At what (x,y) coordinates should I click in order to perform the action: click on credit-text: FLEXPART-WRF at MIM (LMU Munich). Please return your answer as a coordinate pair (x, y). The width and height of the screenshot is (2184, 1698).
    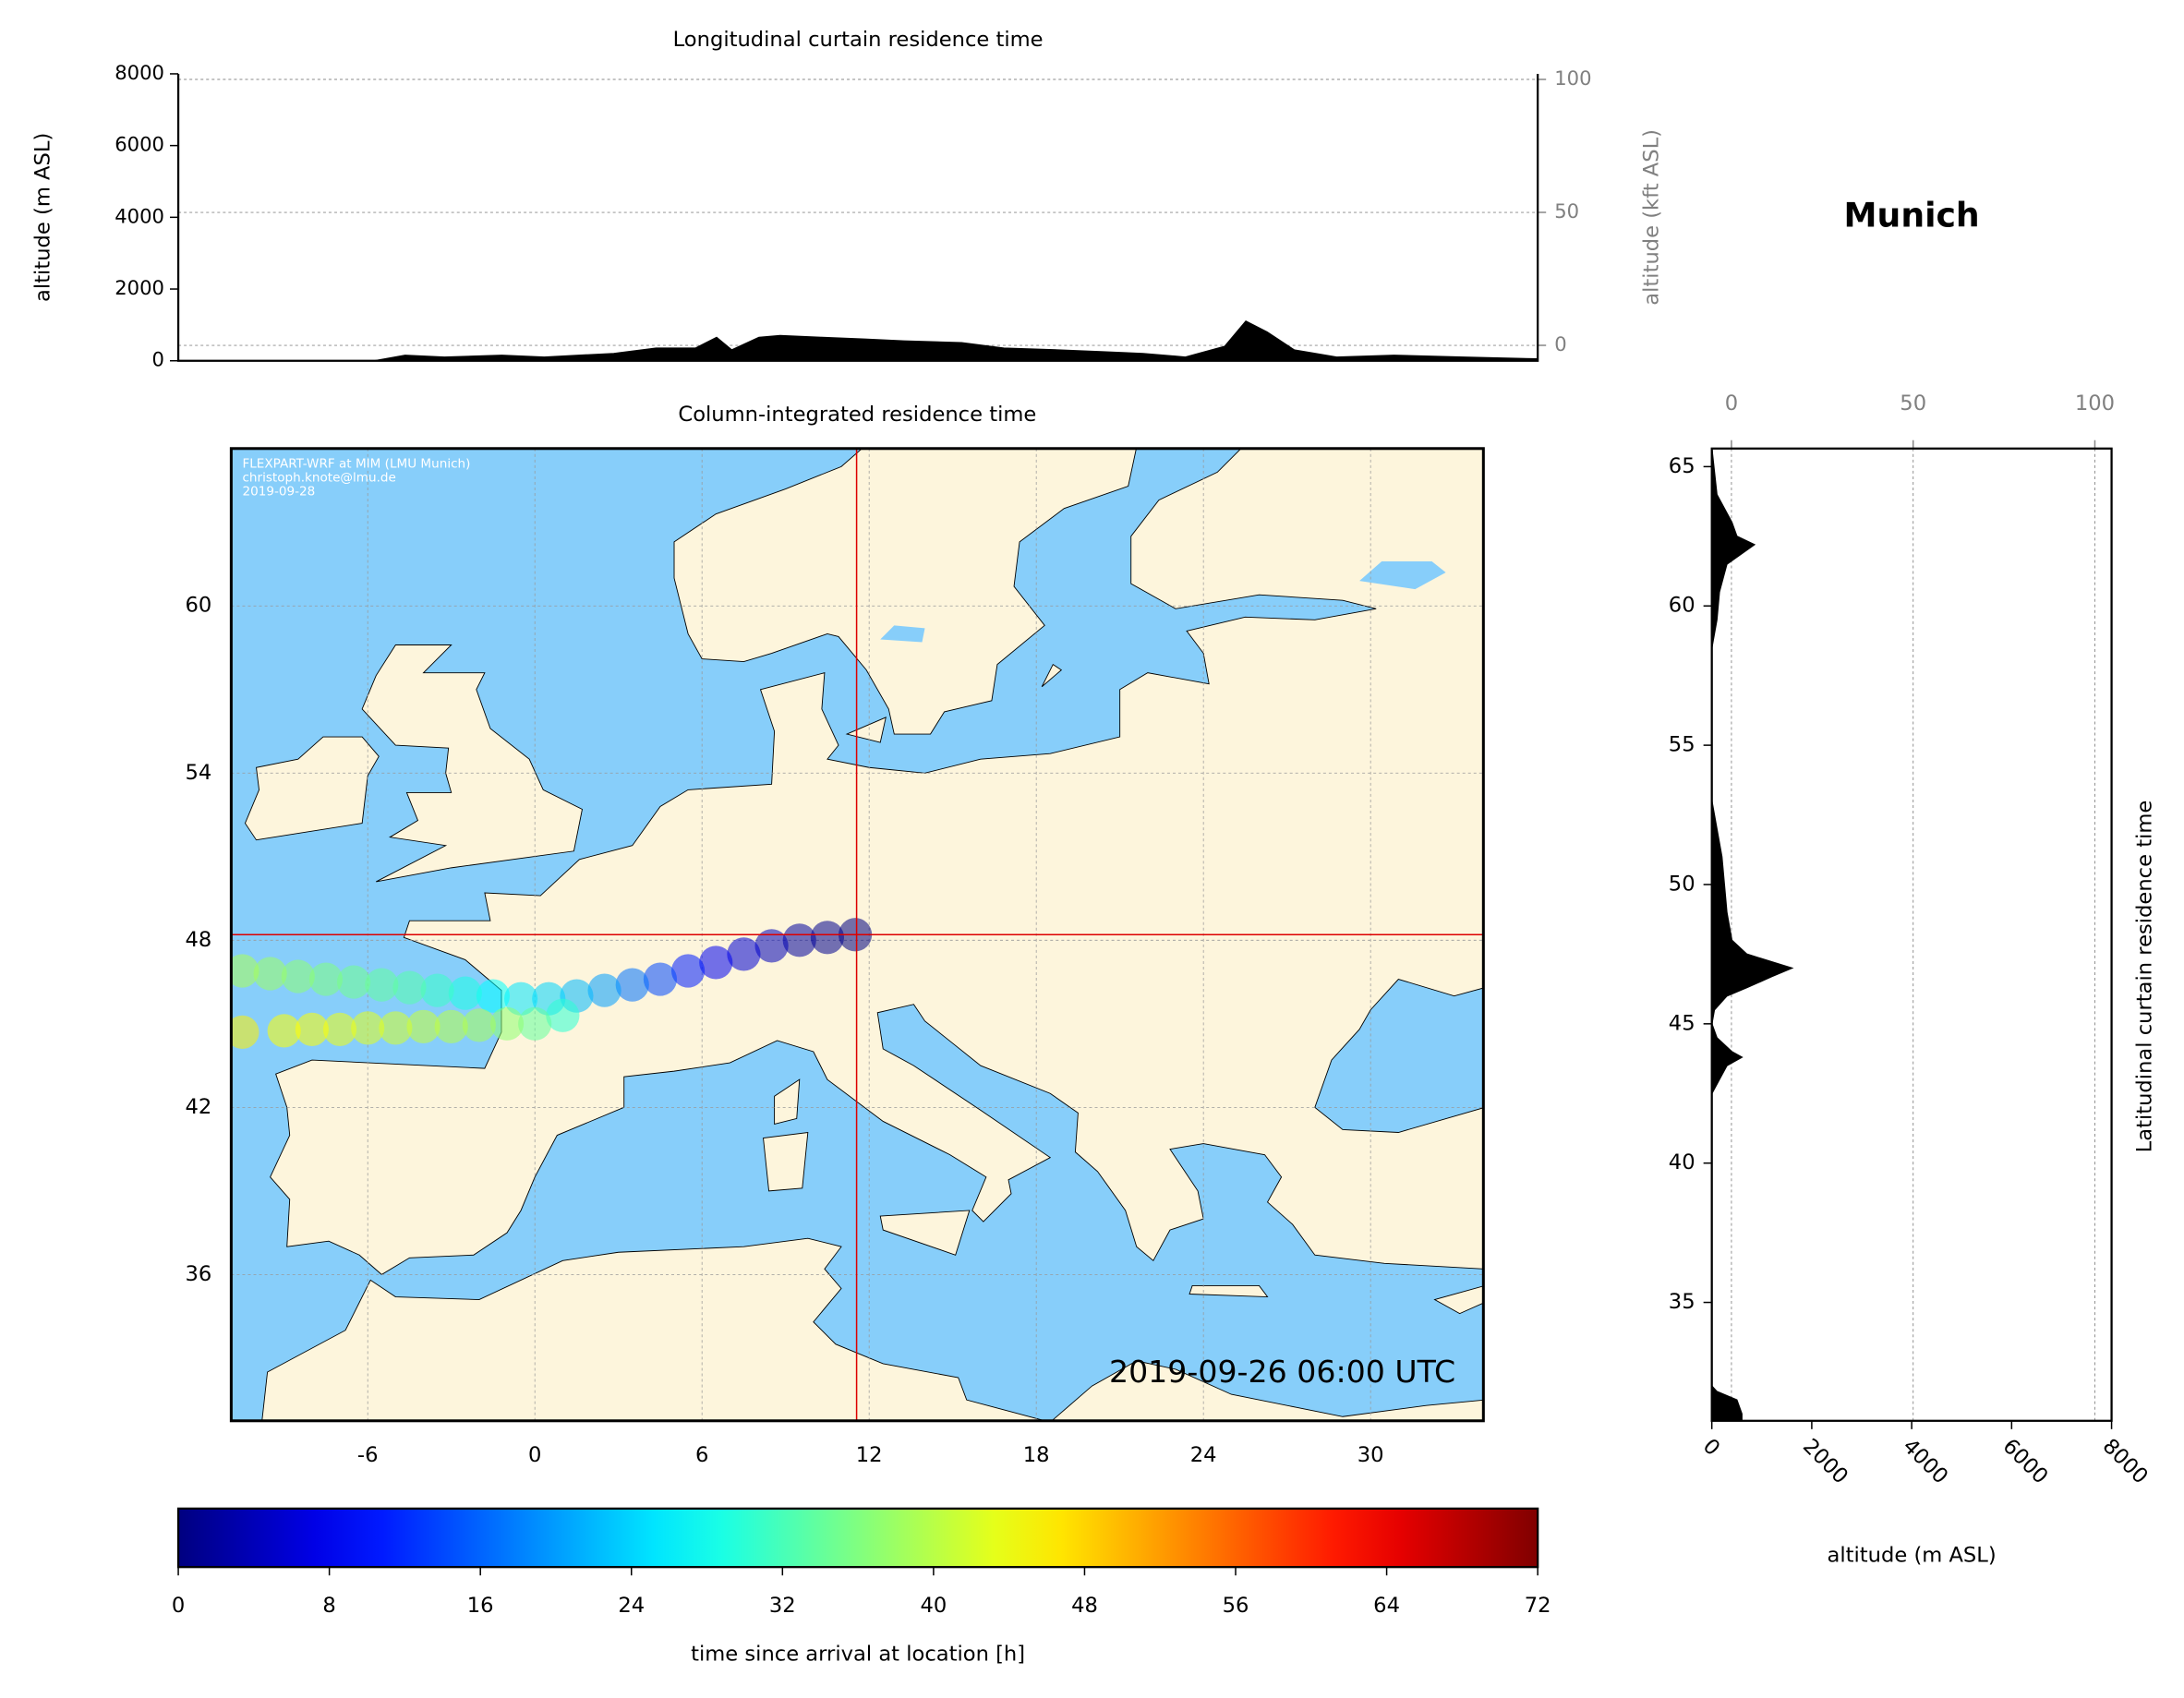
    Looking at the image, I should click on (356, 463).